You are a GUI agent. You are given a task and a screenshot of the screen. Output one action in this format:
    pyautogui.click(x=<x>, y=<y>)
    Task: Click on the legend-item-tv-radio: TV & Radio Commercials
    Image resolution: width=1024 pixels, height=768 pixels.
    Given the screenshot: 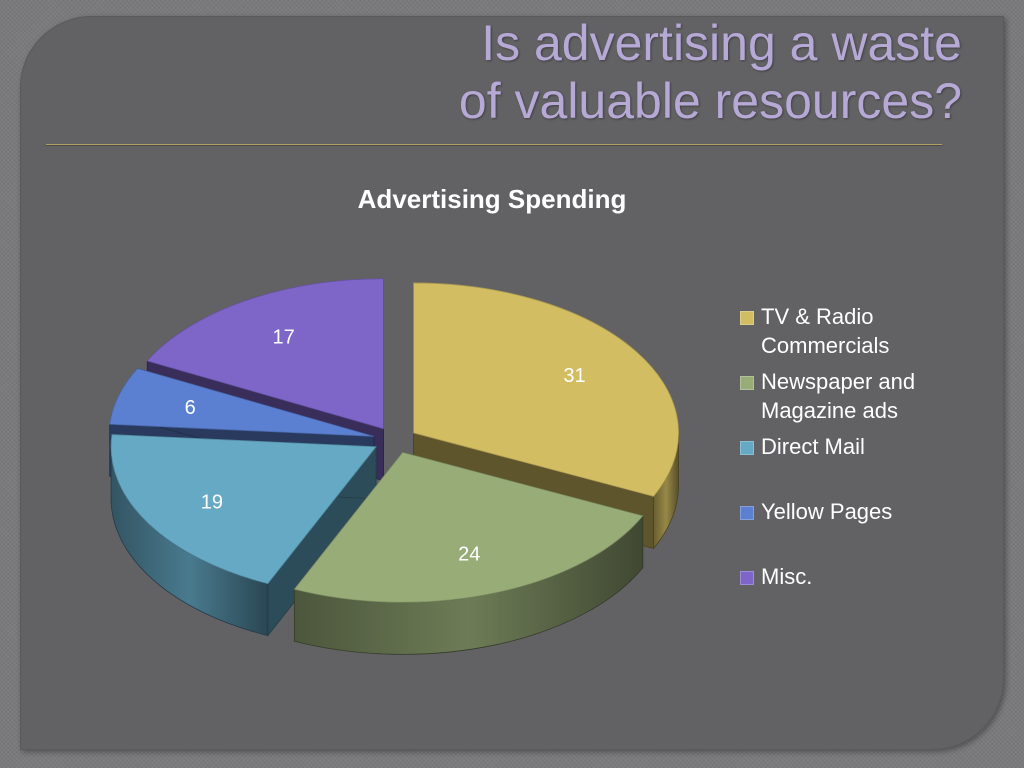 What is the action you would take?
    pyautogui.click(x=850, y=331)
    